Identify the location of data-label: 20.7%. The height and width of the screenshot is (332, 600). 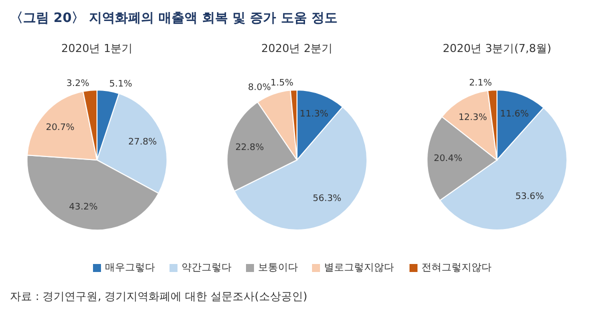
(60, 128).